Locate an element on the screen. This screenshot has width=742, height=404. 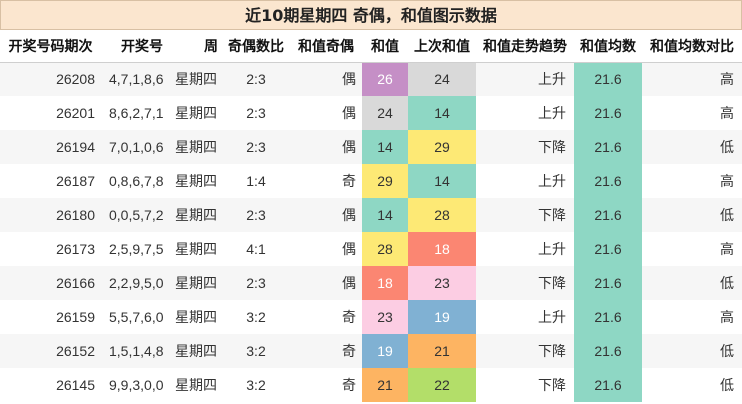
header-sum-parity: 和值奇偶 is located at coordinates (326, 46).